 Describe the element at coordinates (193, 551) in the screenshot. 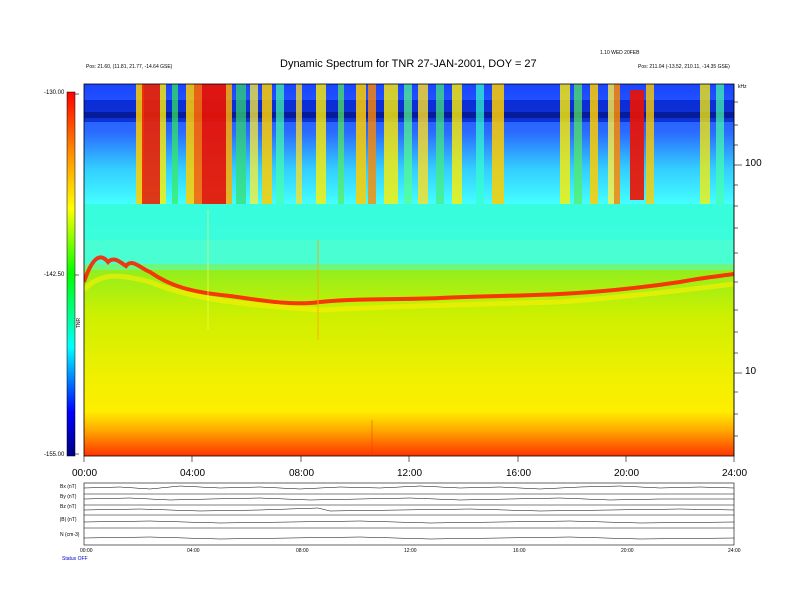

I see `panel-time-0400: 04:00` at that location.